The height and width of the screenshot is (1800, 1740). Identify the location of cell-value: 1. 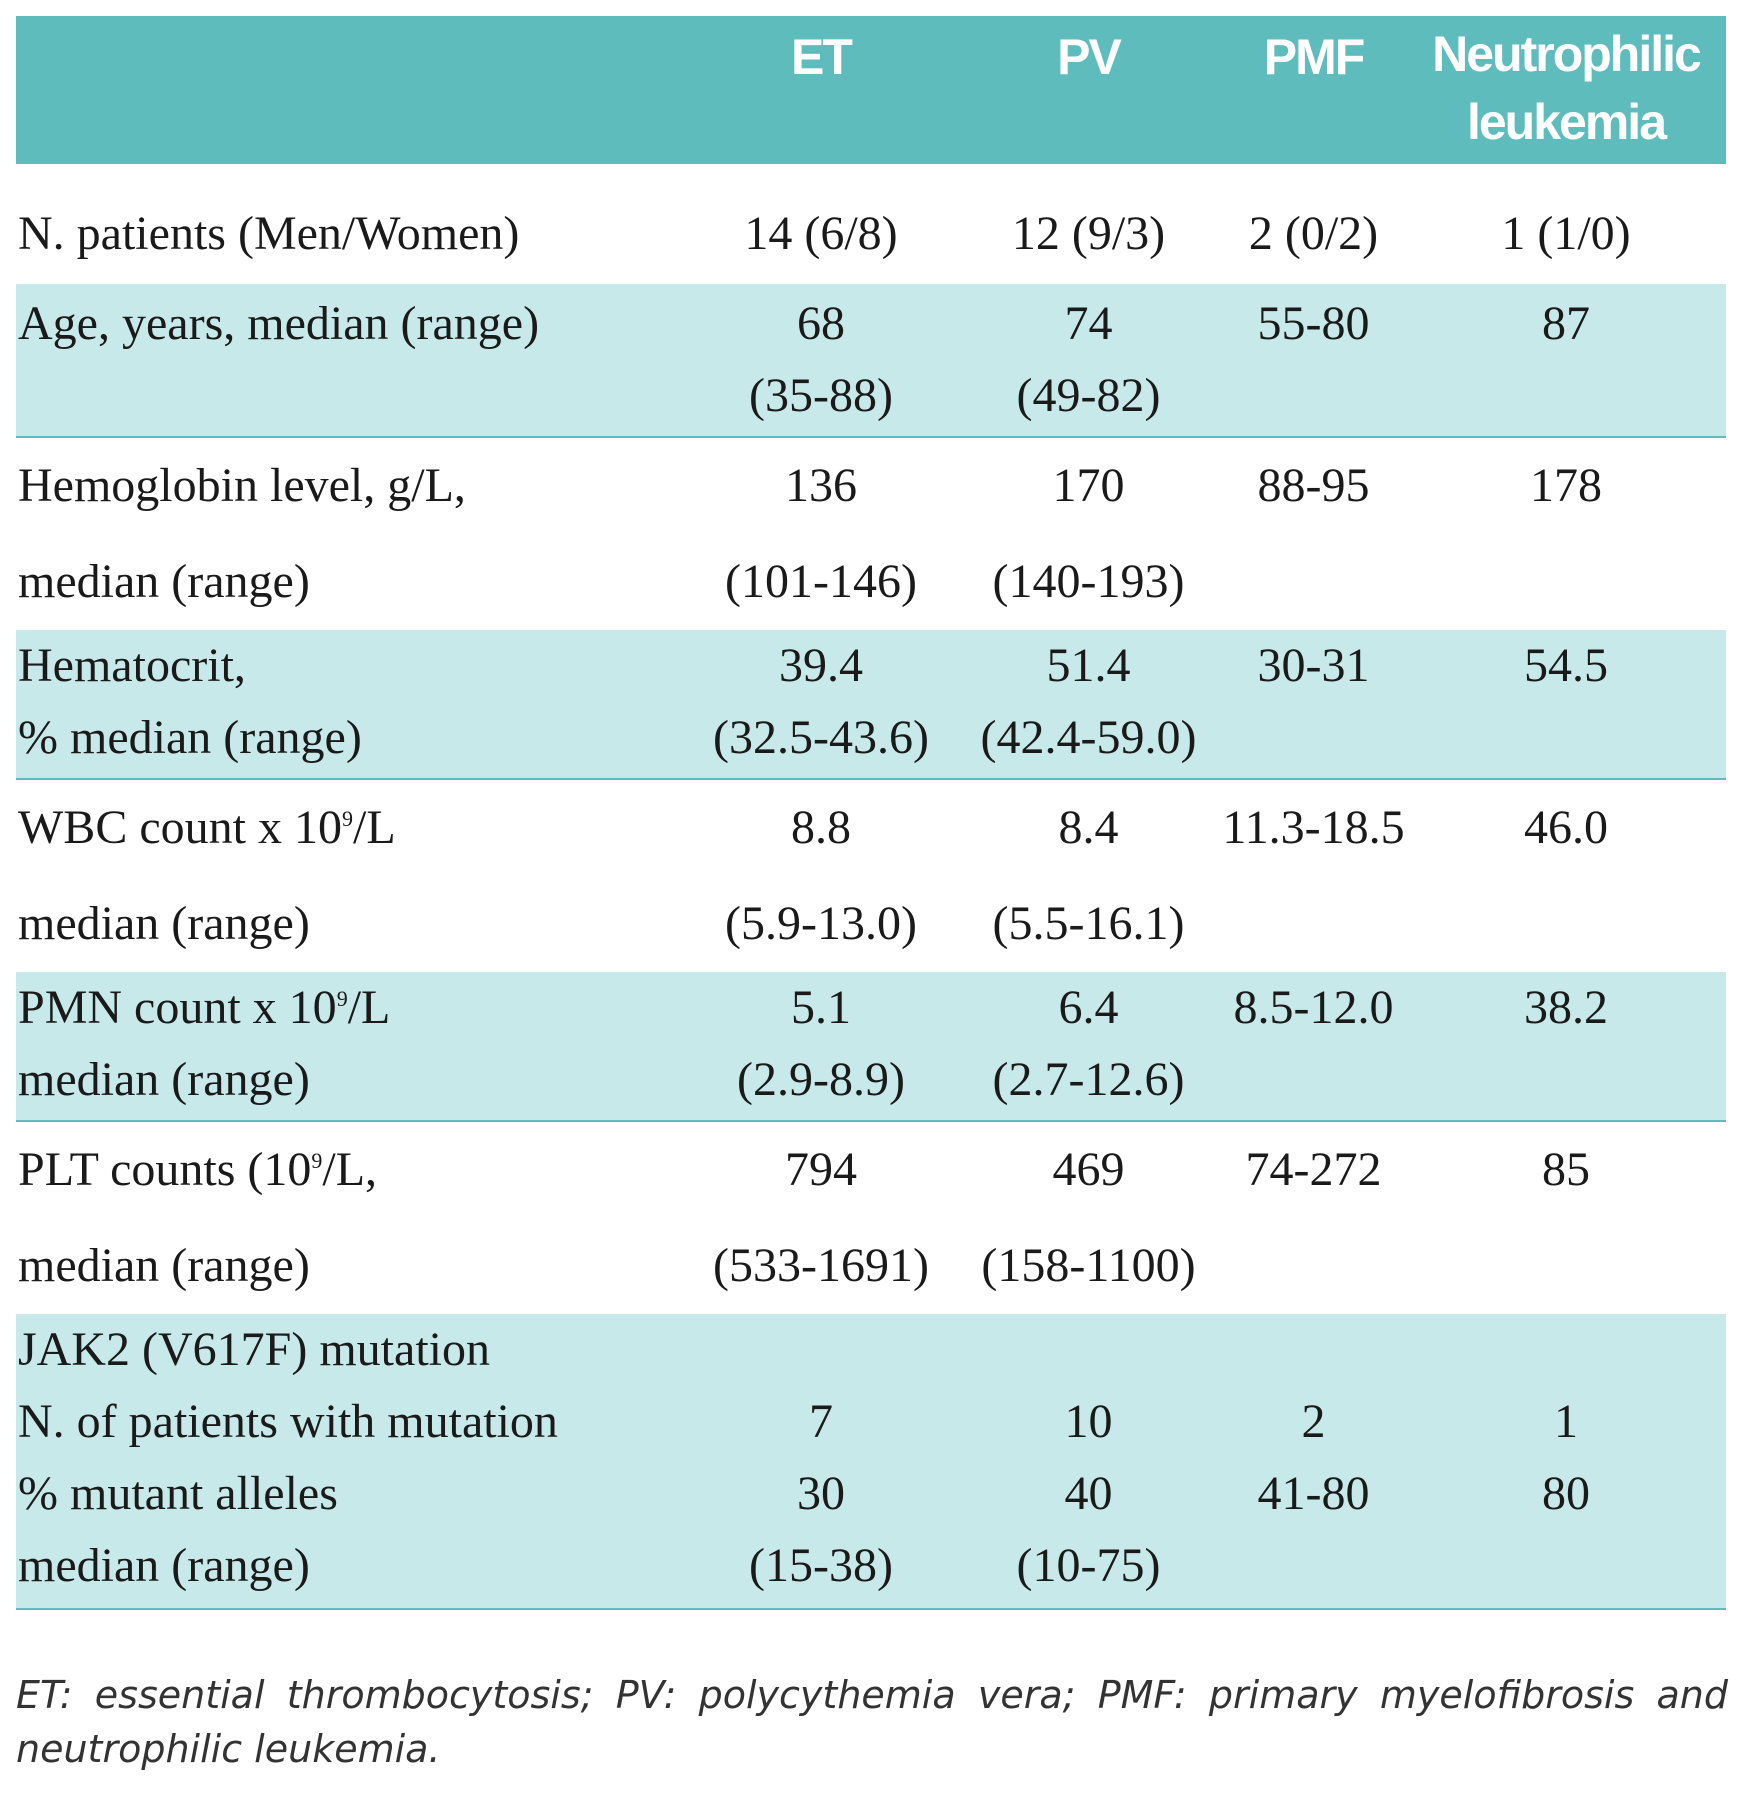
(1566, 1421).